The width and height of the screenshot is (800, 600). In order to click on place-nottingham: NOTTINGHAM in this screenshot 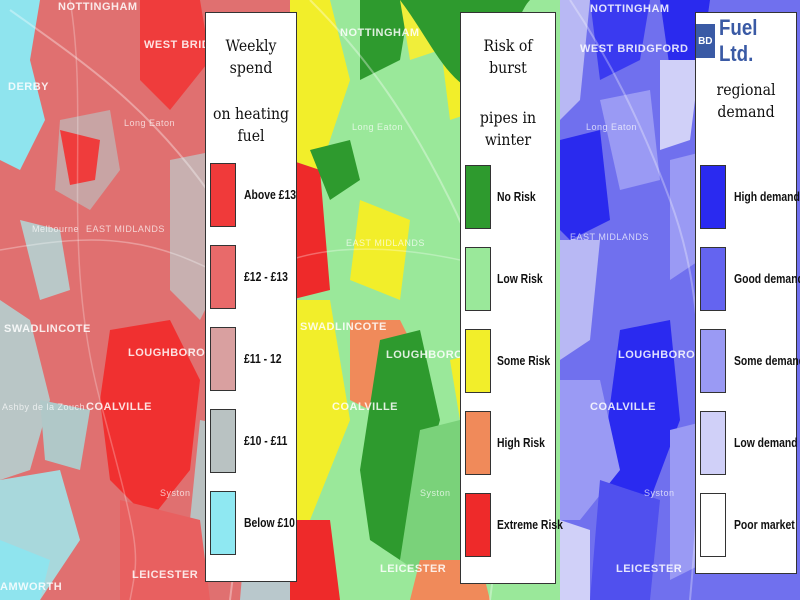, I will do `click(98, 7)`.